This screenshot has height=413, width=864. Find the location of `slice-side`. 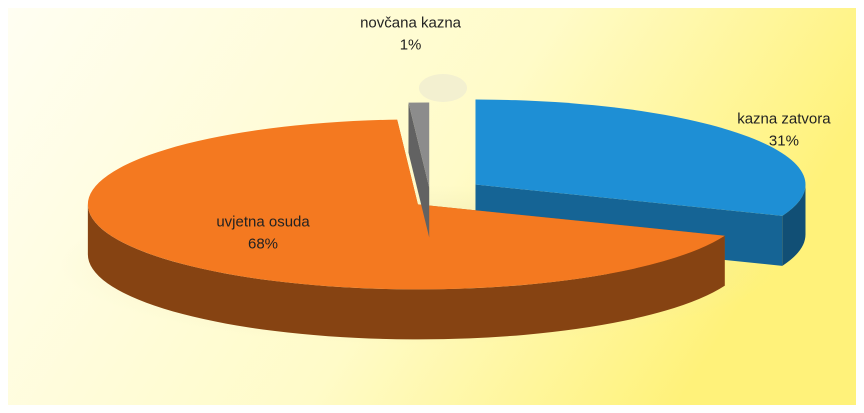

slice-side is located at coordinates (794, 225).